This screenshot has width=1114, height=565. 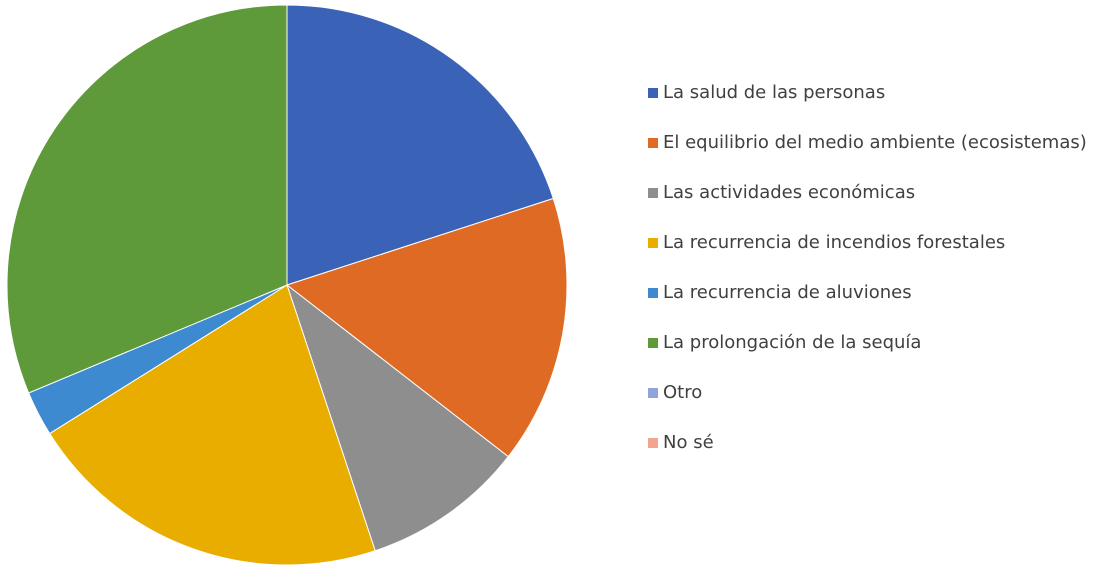 I want to click on legend-item: No sé, so click(x=878, y=443).